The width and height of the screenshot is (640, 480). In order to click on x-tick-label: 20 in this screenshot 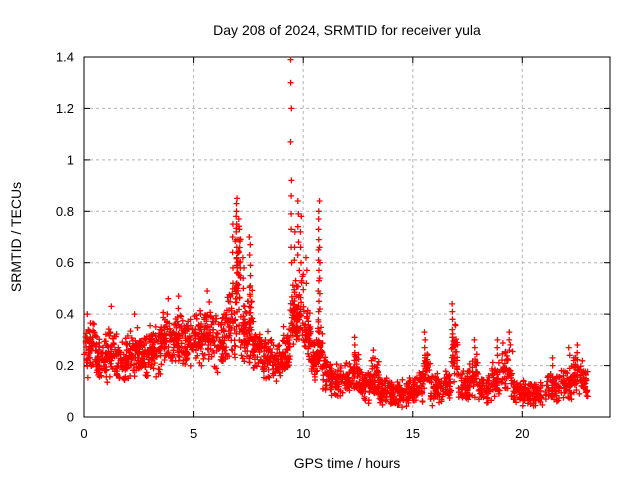, I will do `click(522, 433)`.